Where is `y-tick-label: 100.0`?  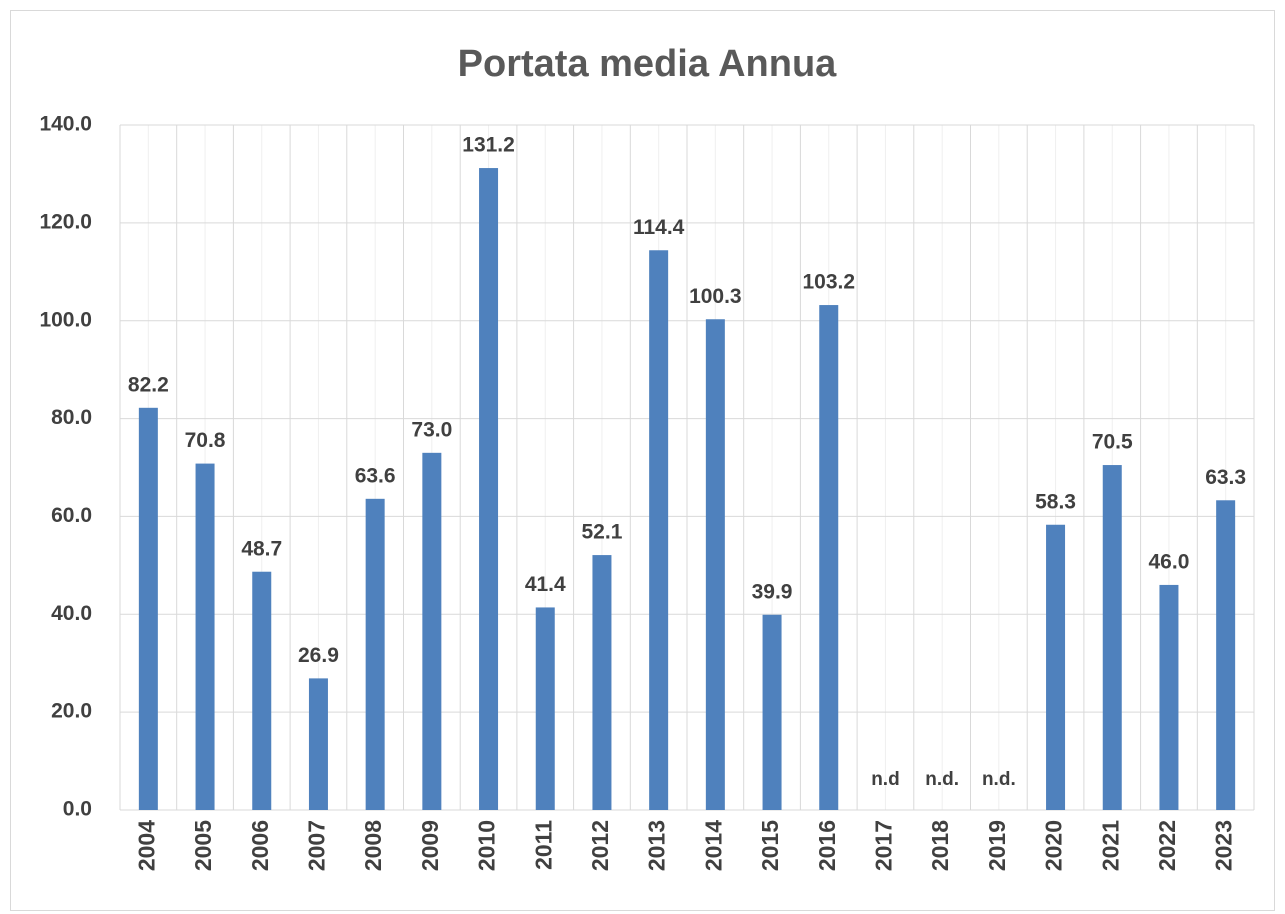 y-tick-label: 100.0 is located at coordinates (65, 319).